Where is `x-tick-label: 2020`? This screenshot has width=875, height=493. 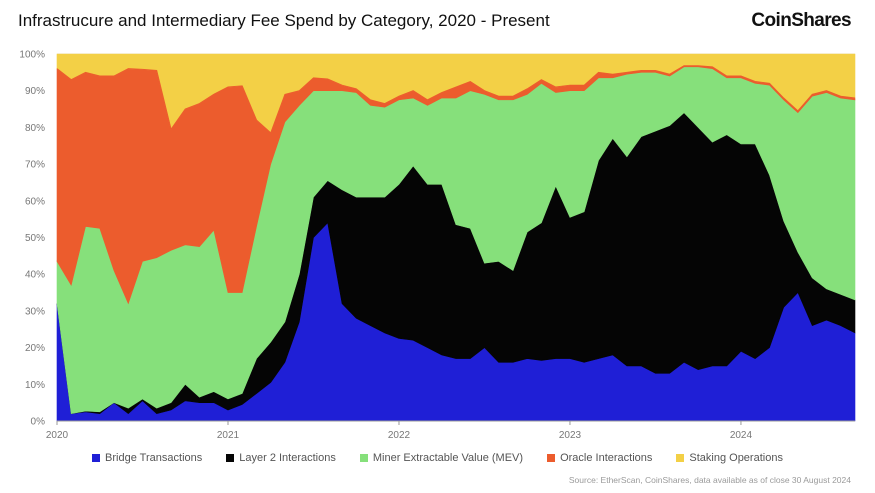
x-tick-label: 2020 is located at coordinates (57, 435).